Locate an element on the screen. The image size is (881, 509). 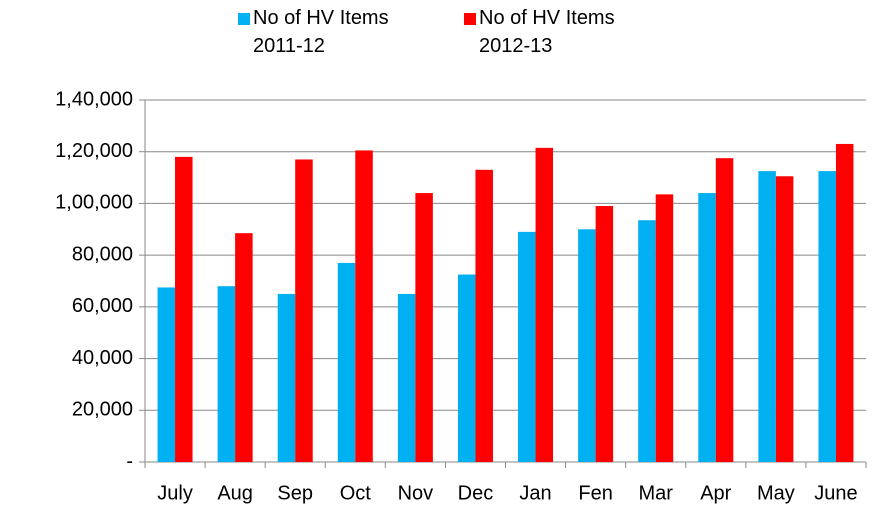
y-tick-label: 60,000 is located at coordinates (102, 306).